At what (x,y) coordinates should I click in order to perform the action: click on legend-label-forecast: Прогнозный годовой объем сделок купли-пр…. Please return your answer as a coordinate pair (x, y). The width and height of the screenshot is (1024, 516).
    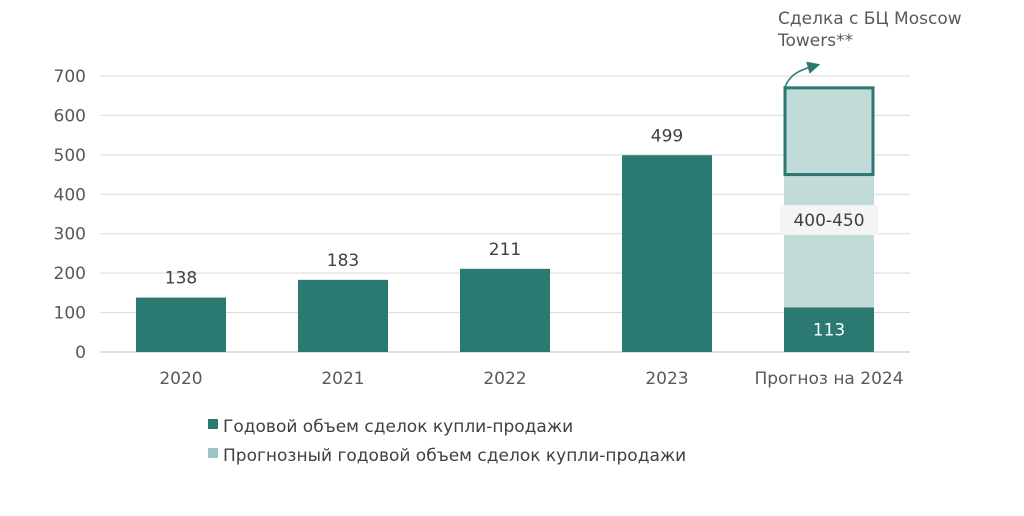
    Looking at the image, I should click on (454, 456).